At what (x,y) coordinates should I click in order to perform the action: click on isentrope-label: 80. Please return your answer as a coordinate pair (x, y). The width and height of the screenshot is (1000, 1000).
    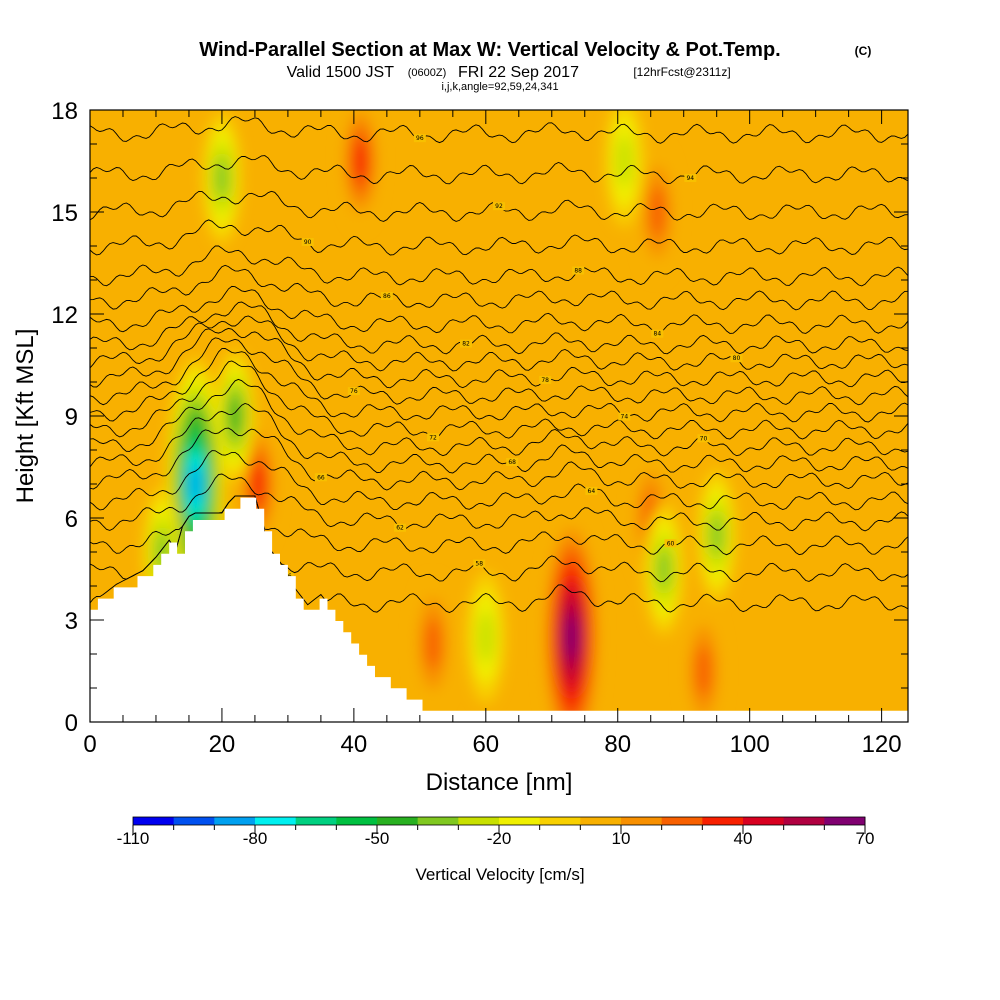
    Looking at the image, I should click on (737, 358).